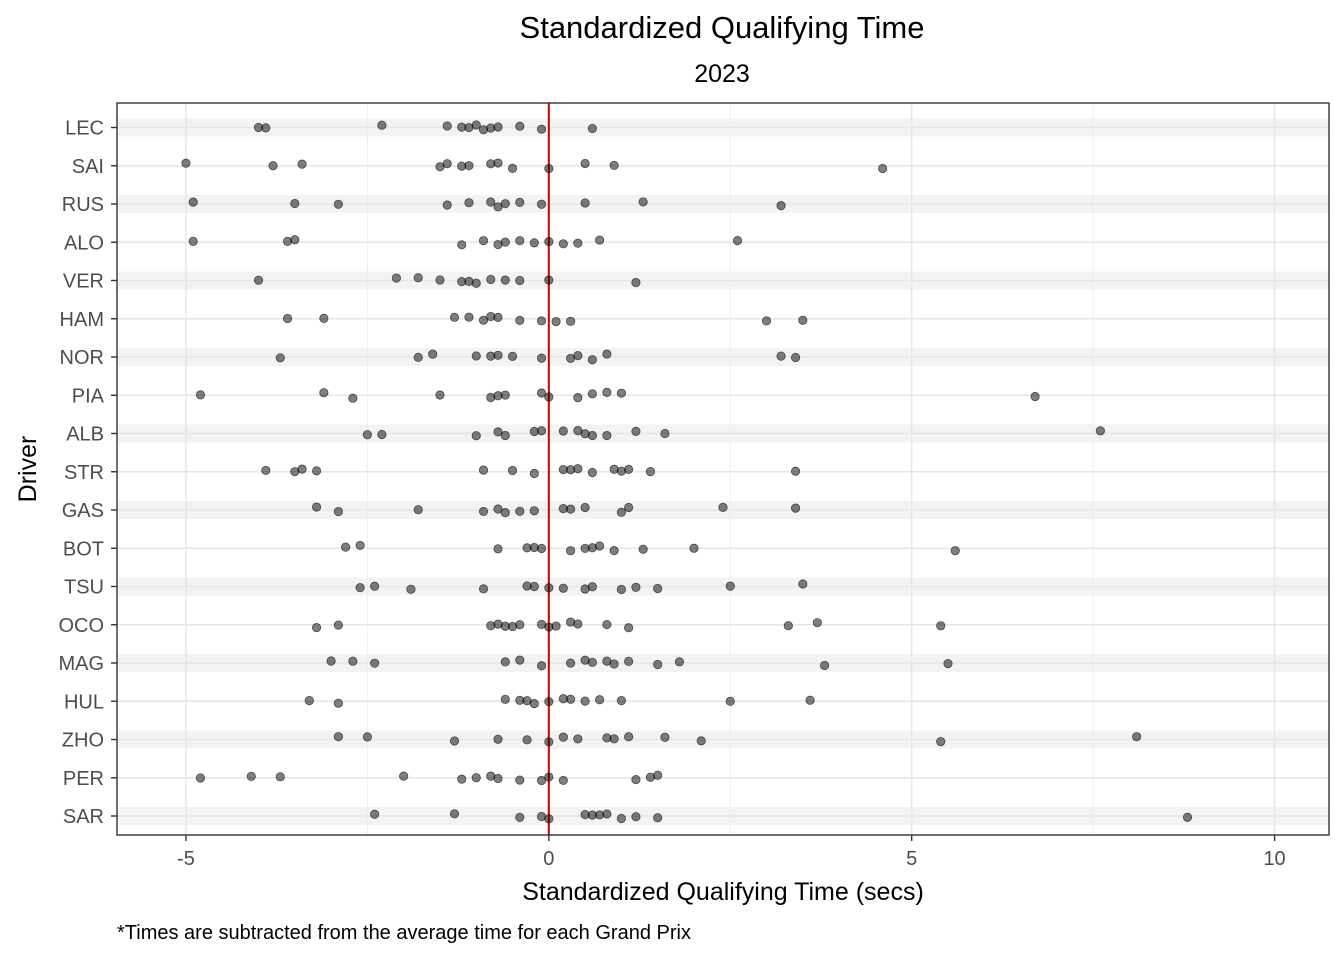 This screenshot has width=1344, height=960. I want to click on x-tick-label: 10, so click(1274, 859).